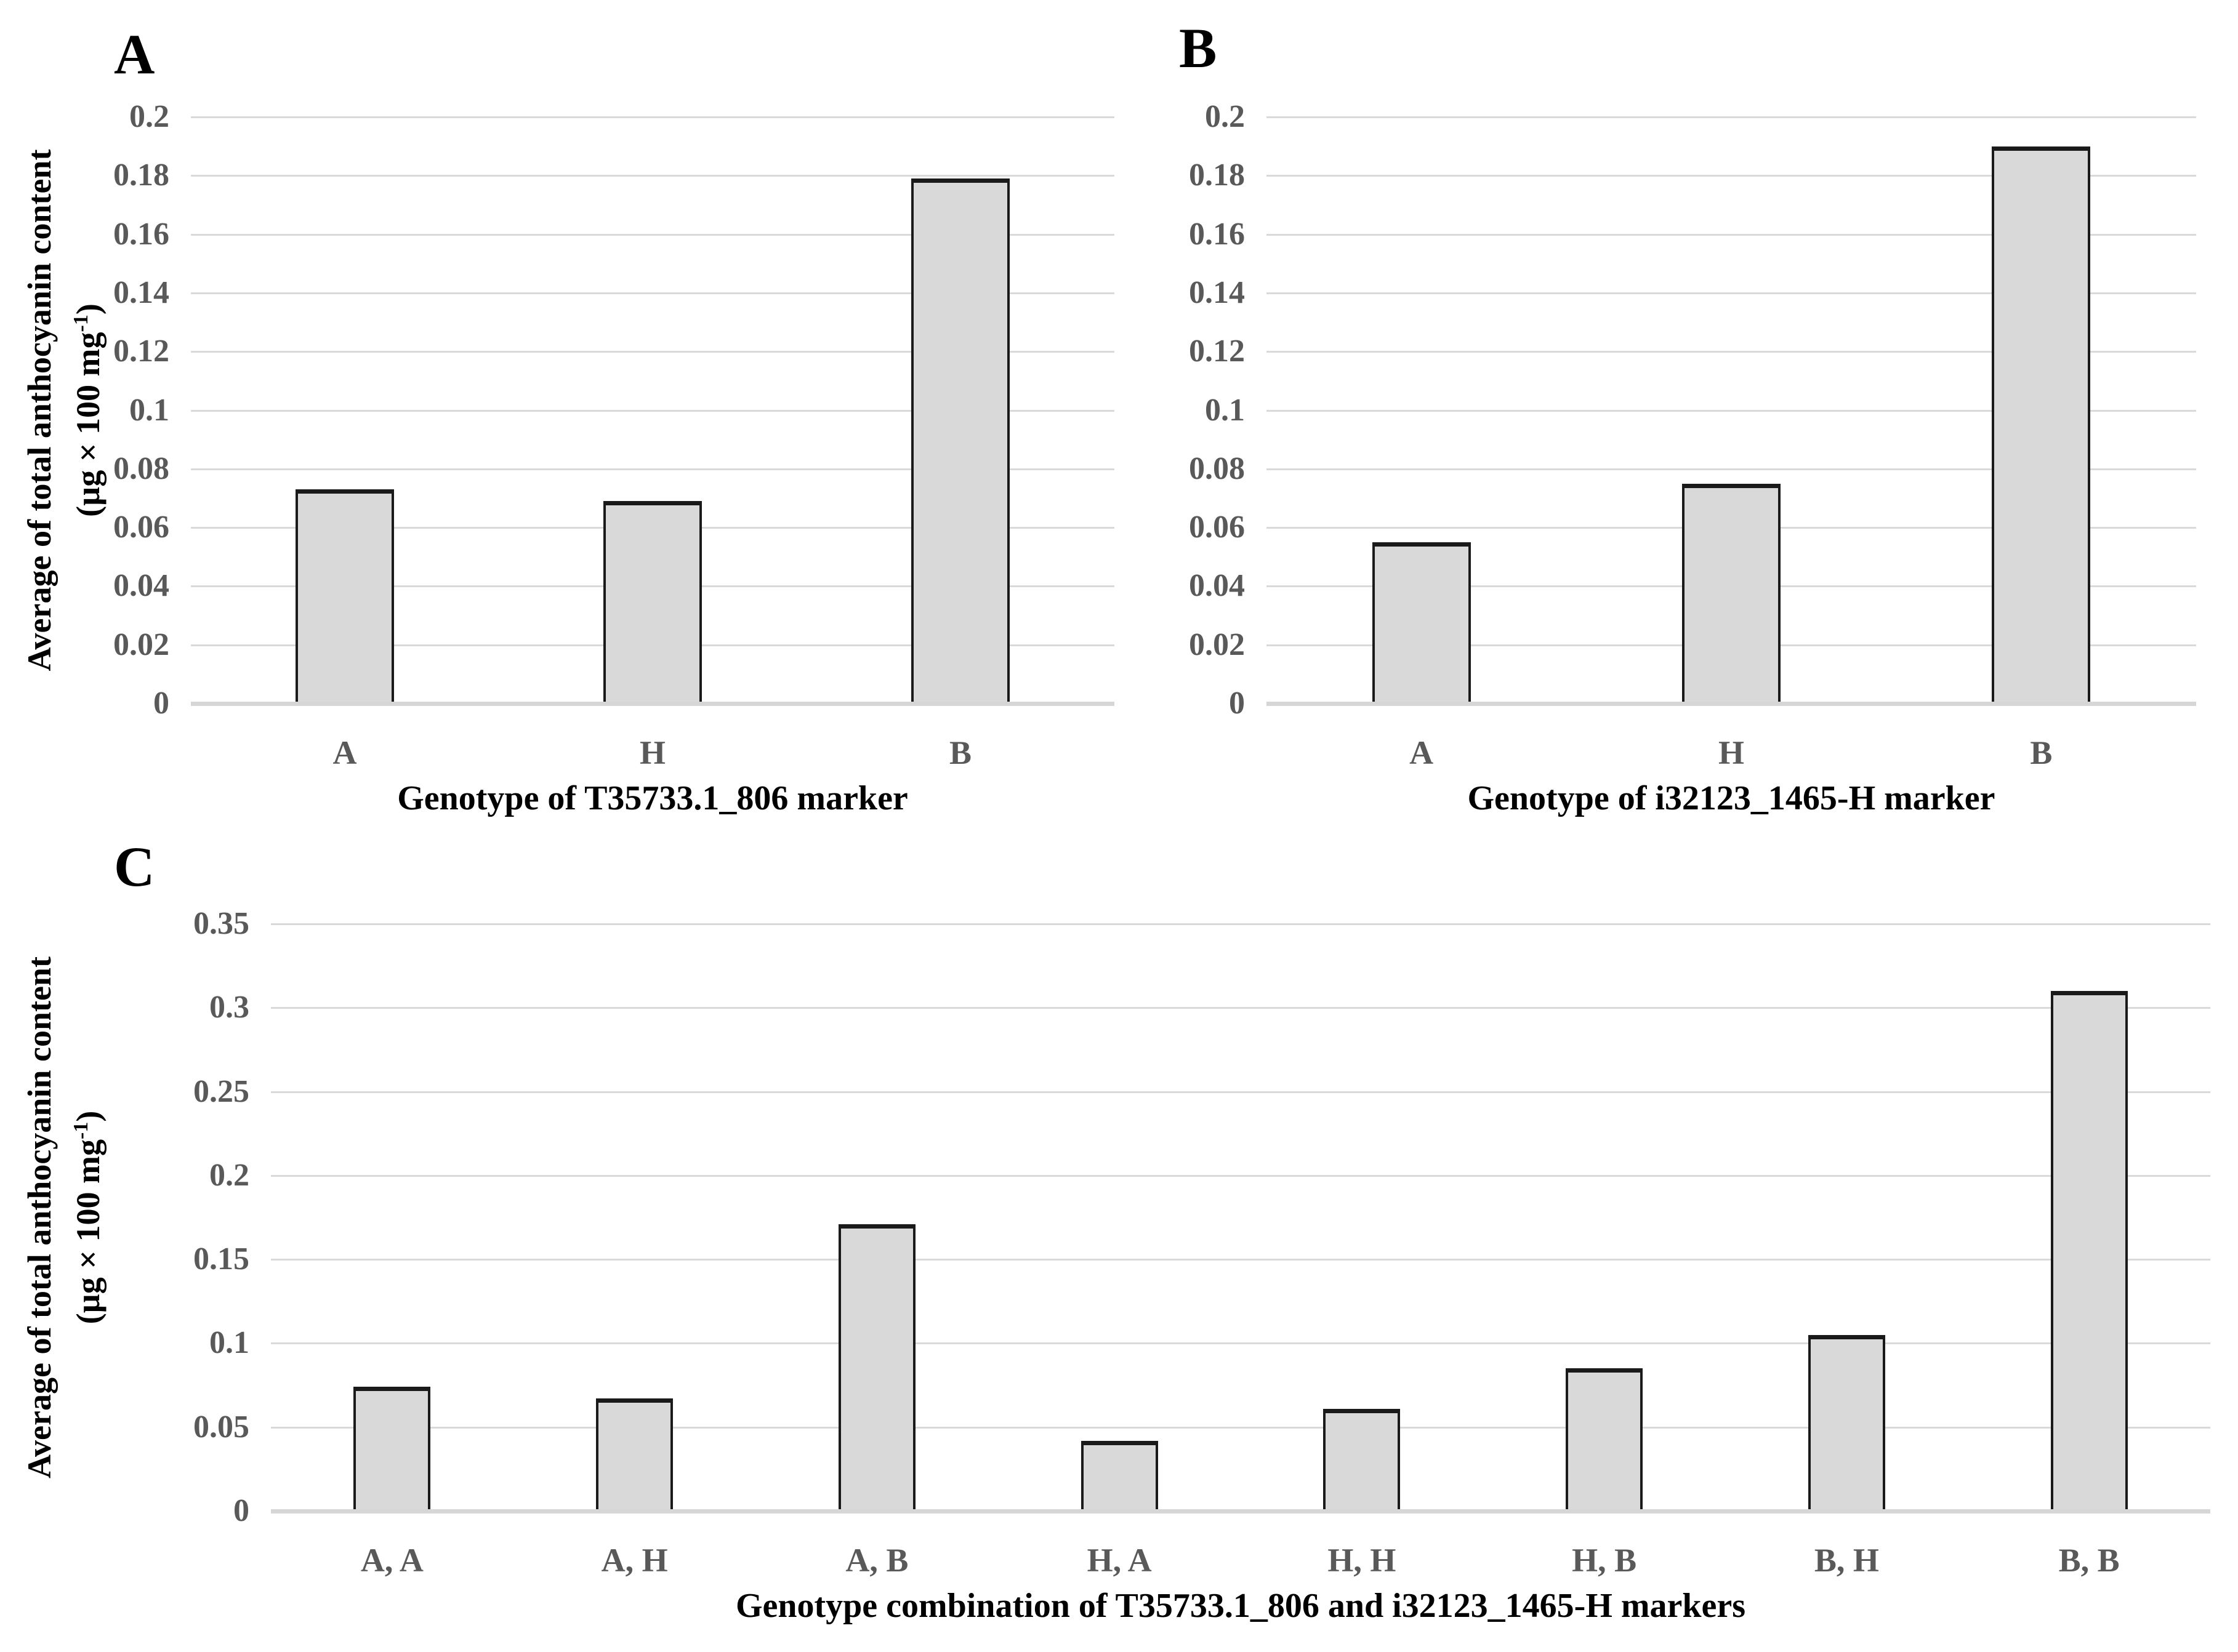  I want to click on bar-bb, so click(2089, 1251).